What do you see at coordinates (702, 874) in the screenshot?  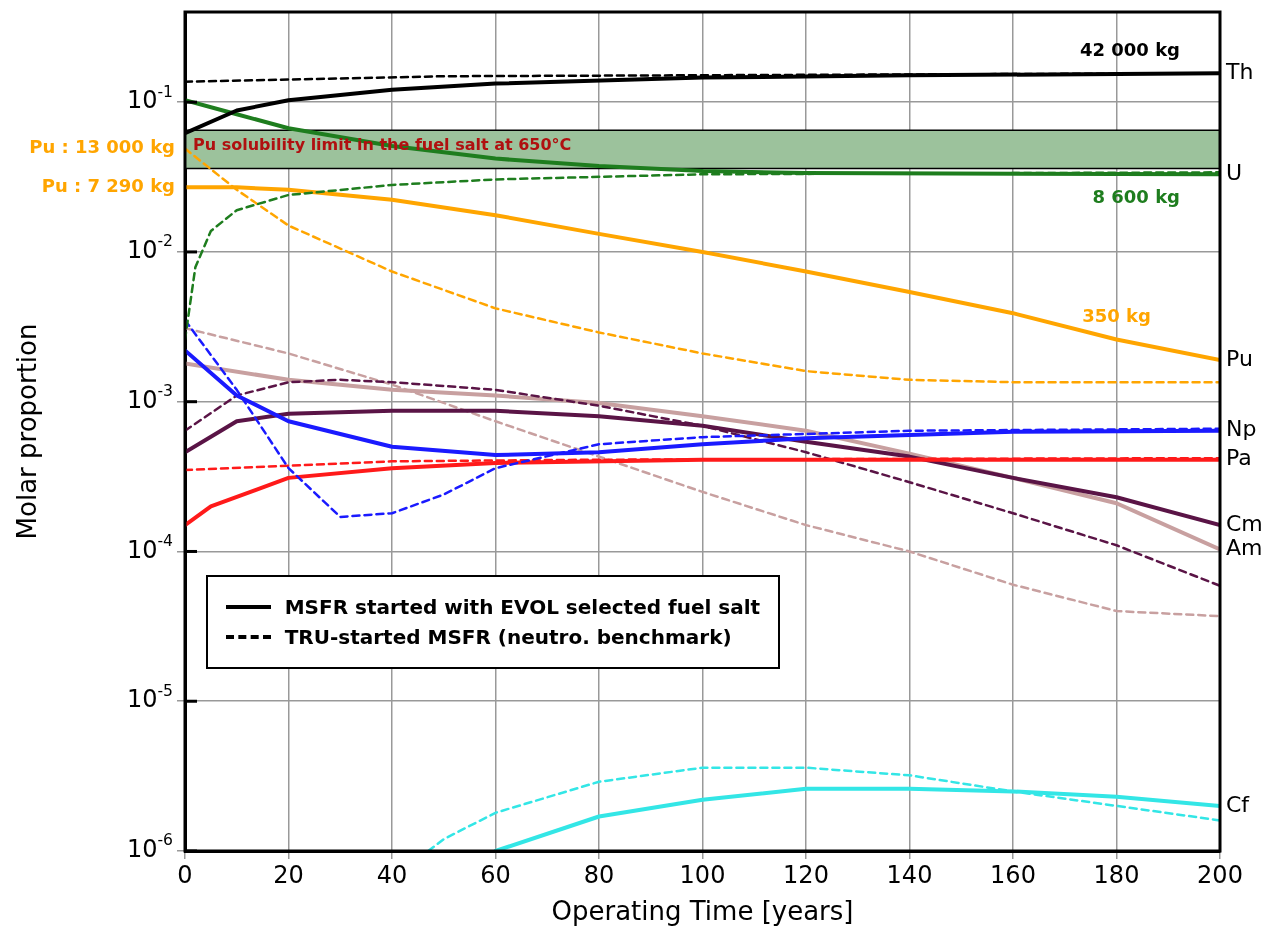 I see `x-tick-label: 100` at bounding box center [702, 874].